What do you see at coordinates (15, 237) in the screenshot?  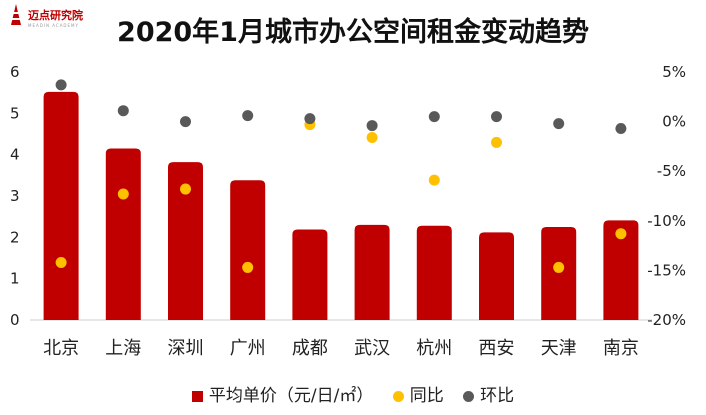 I see `left-tick-label: 2` at bounding box center [15, 237].